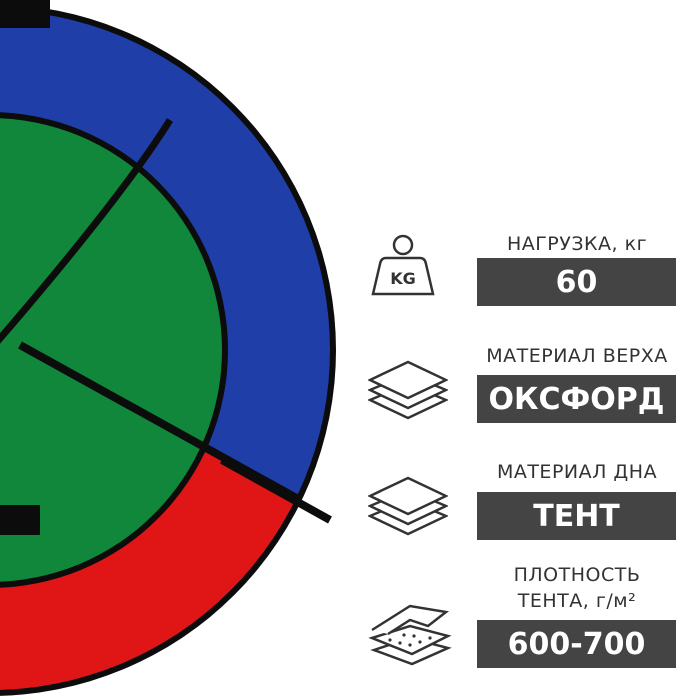 The image size is (700, 700). I want to click on load-value: 60, so click(576, 282).